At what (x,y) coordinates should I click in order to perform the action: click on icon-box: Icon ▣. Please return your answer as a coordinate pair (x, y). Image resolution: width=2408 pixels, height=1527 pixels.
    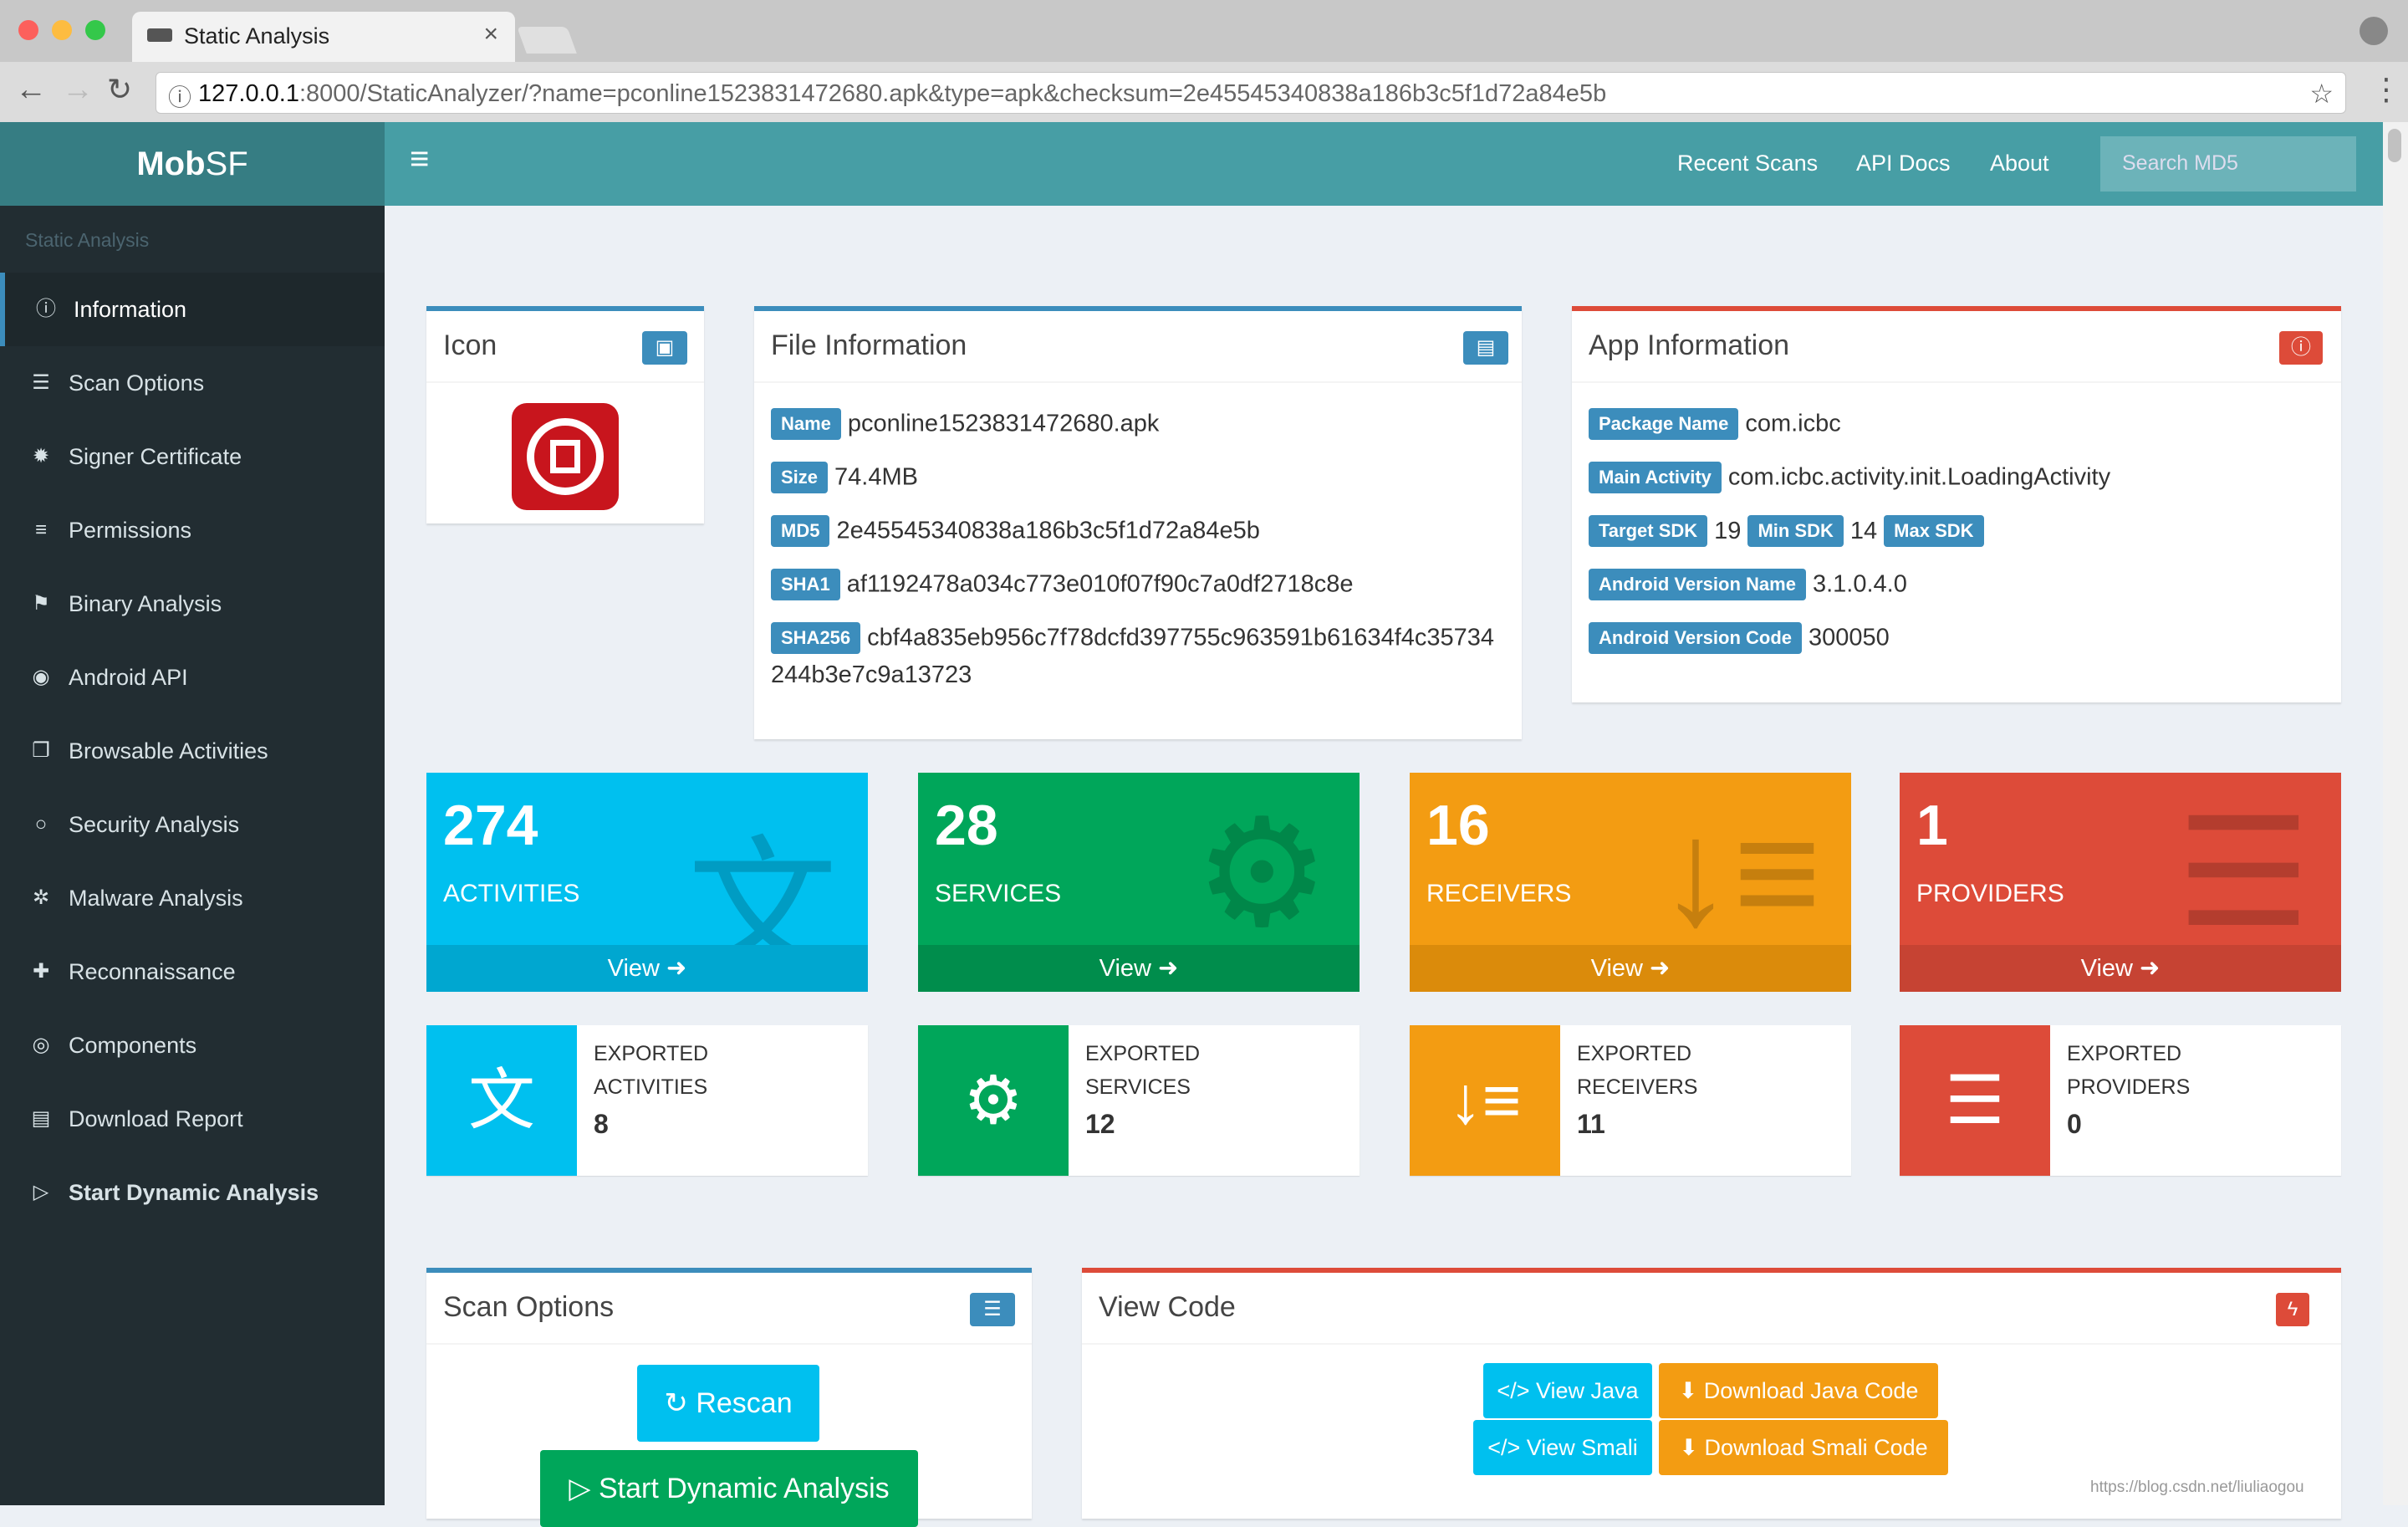
    Looking at the image, I should click on (565, 415).